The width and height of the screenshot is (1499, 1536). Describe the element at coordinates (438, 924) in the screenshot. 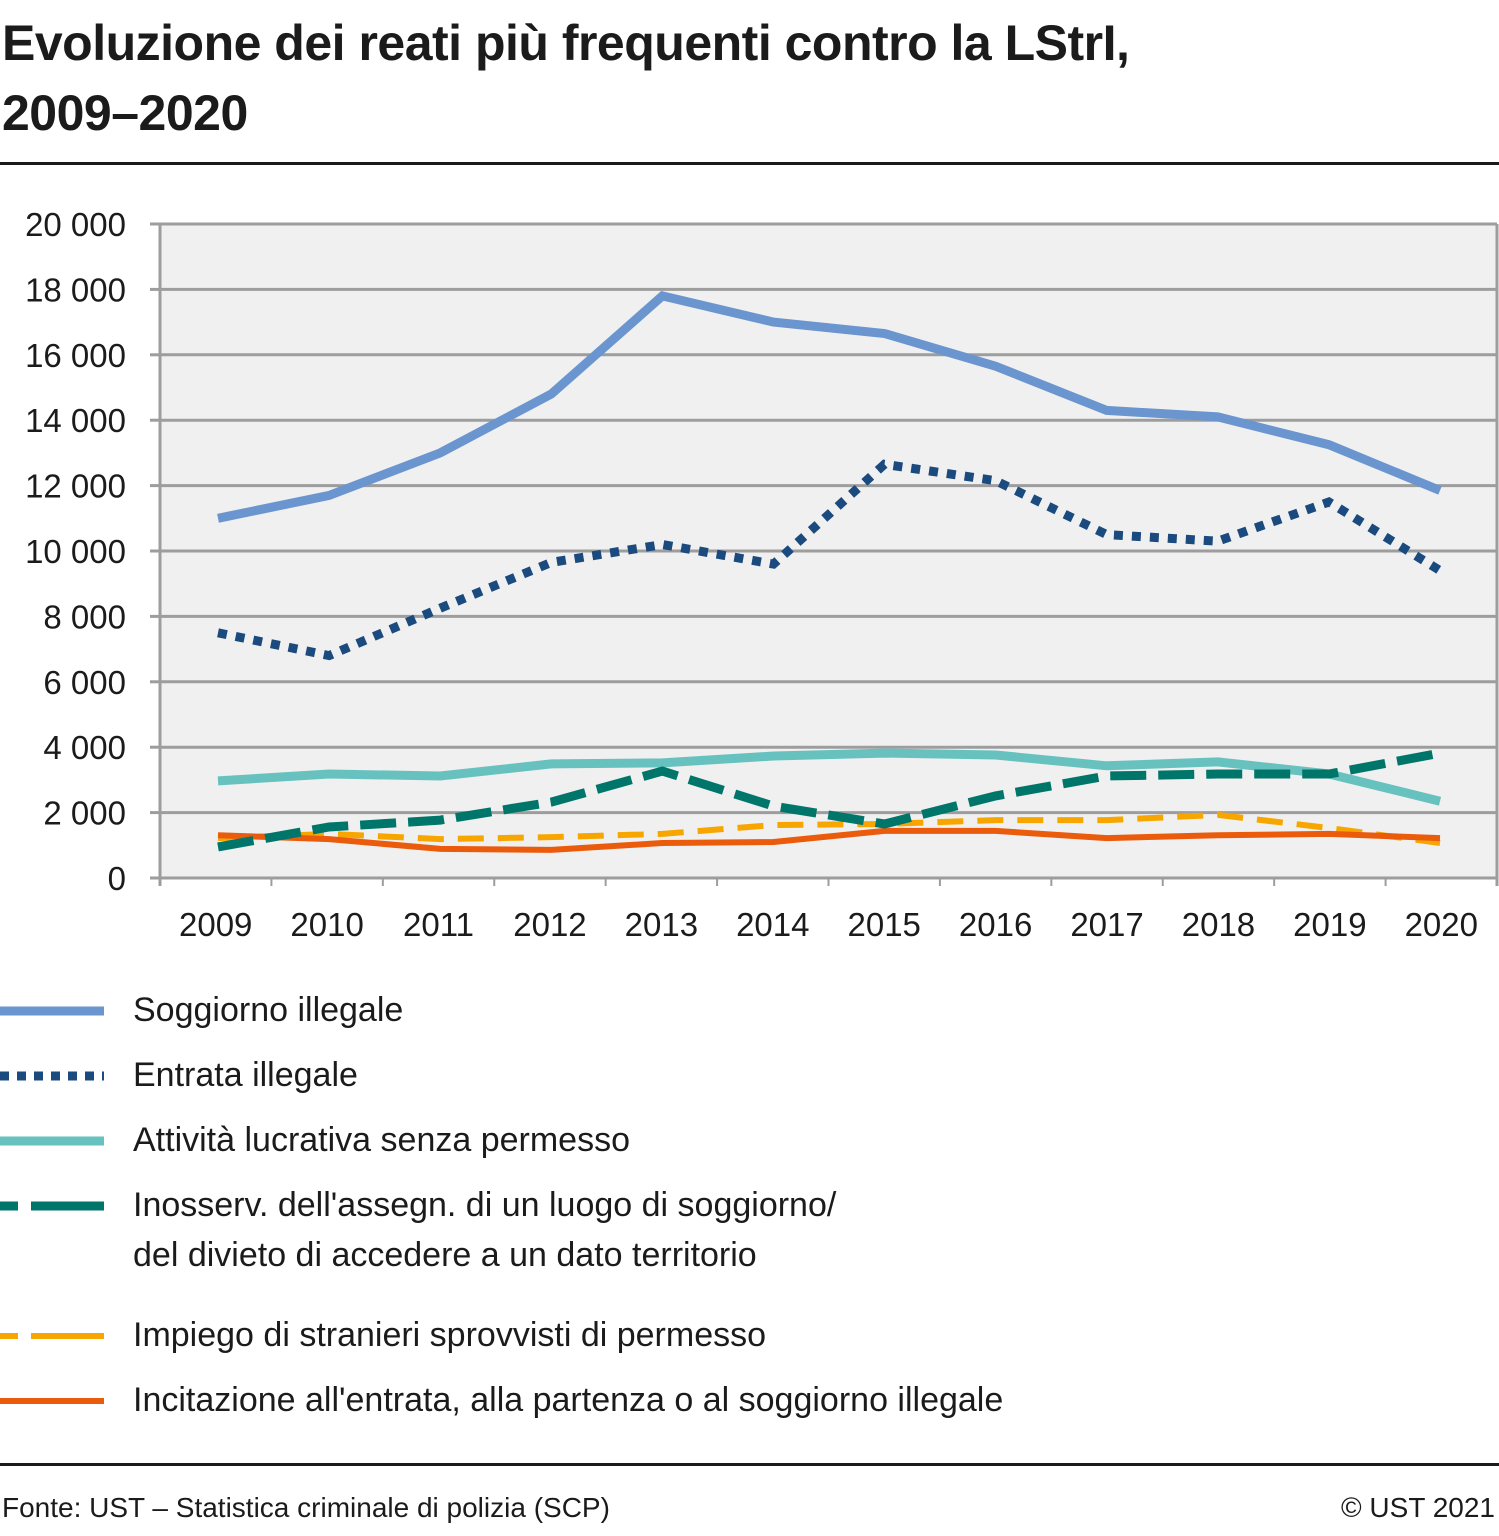

I see `x-tick-label: 2011` at that location.